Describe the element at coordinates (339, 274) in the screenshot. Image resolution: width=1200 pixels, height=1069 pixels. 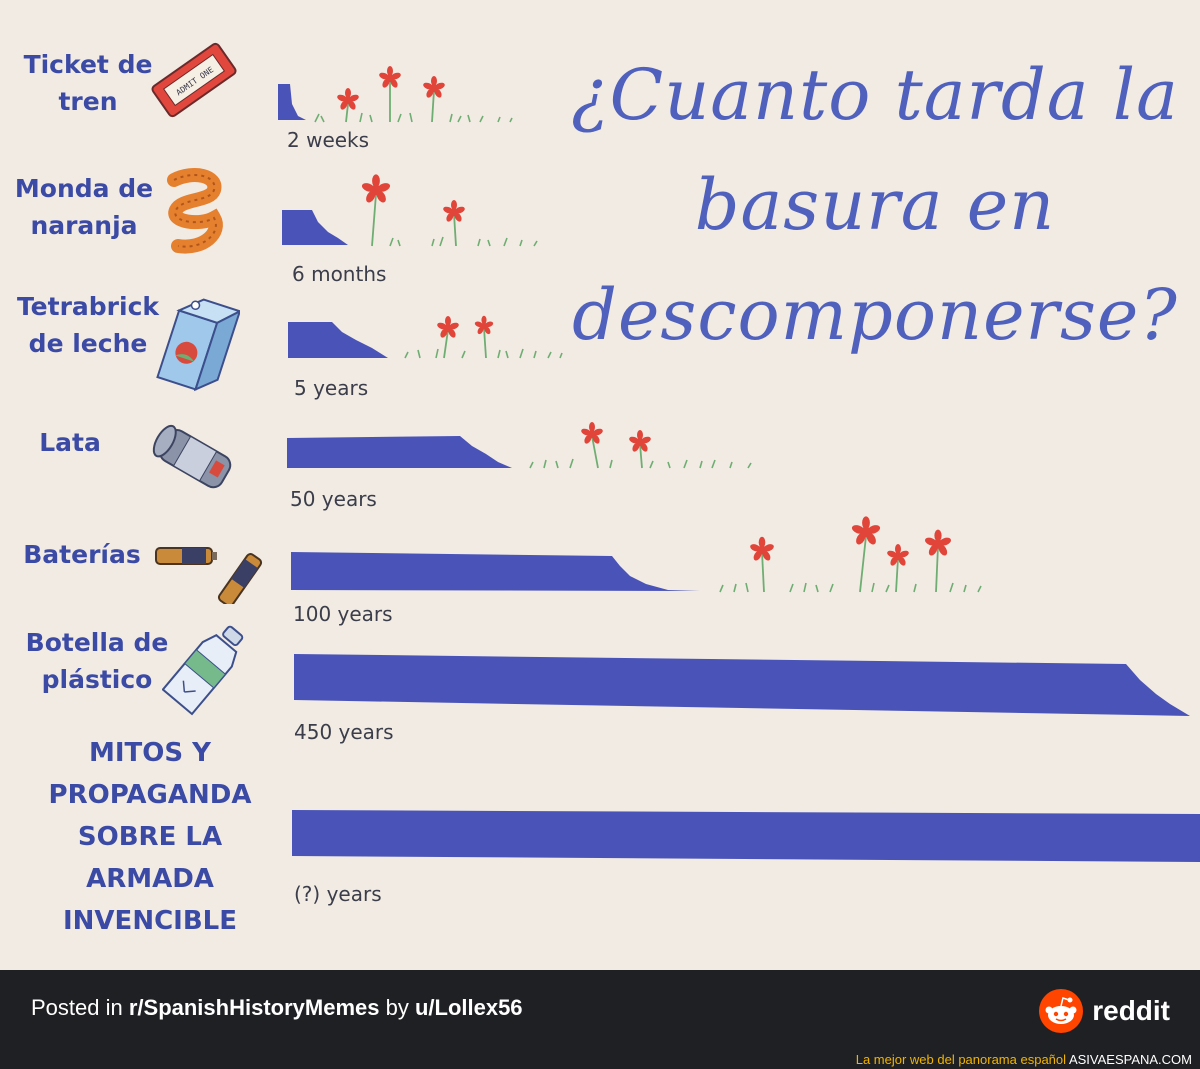
I see `duration-orange-peel: 6 months` at that location.